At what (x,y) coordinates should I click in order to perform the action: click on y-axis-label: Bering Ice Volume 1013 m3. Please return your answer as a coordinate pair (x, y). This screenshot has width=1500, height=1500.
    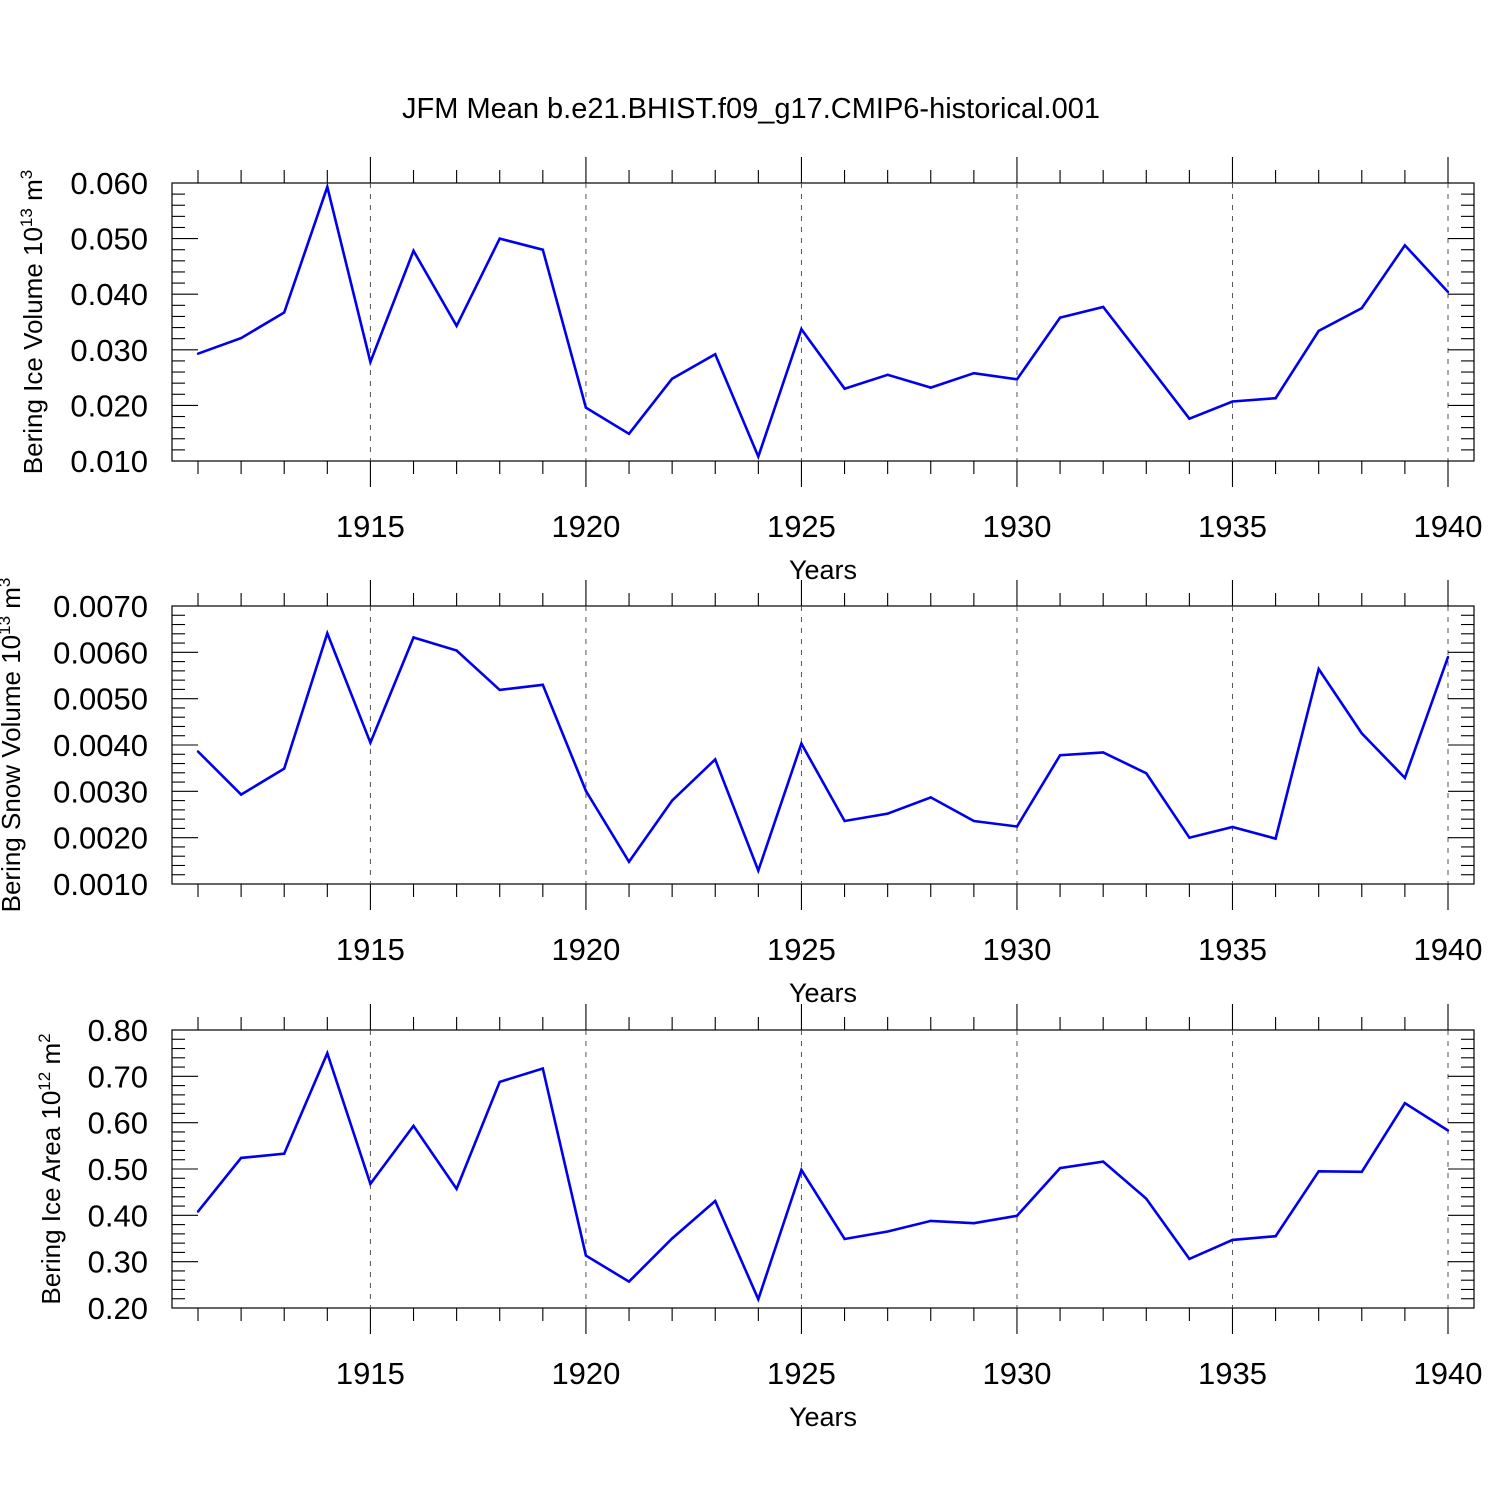
    Looking at the image, I should click on (32, 322).